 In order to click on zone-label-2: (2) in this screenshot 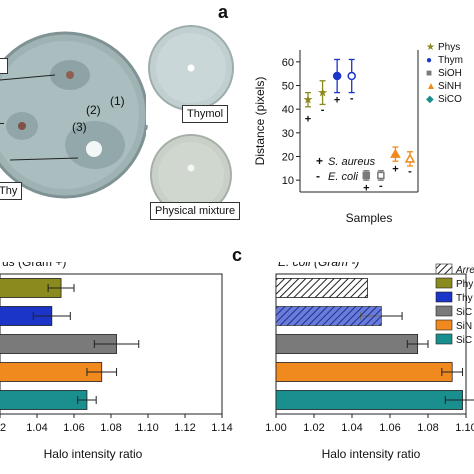, I will do `click(93, 110)`.